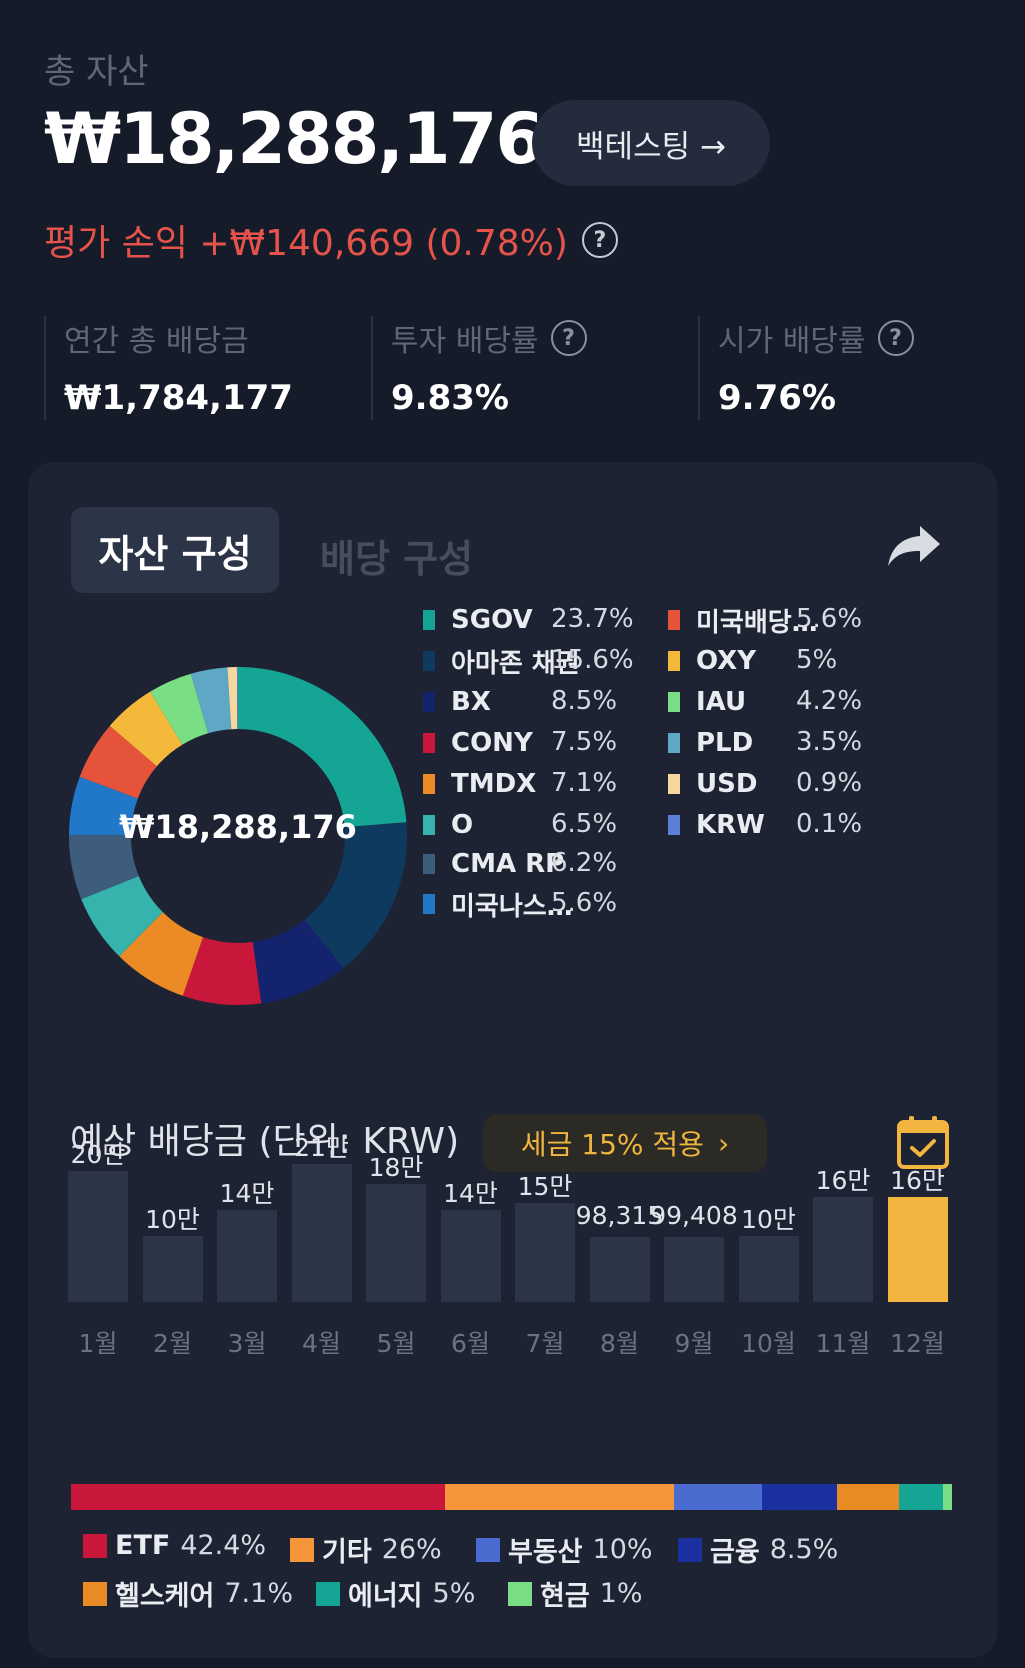  I want to click on legend-pct: 23.7%, so click(592, 619).